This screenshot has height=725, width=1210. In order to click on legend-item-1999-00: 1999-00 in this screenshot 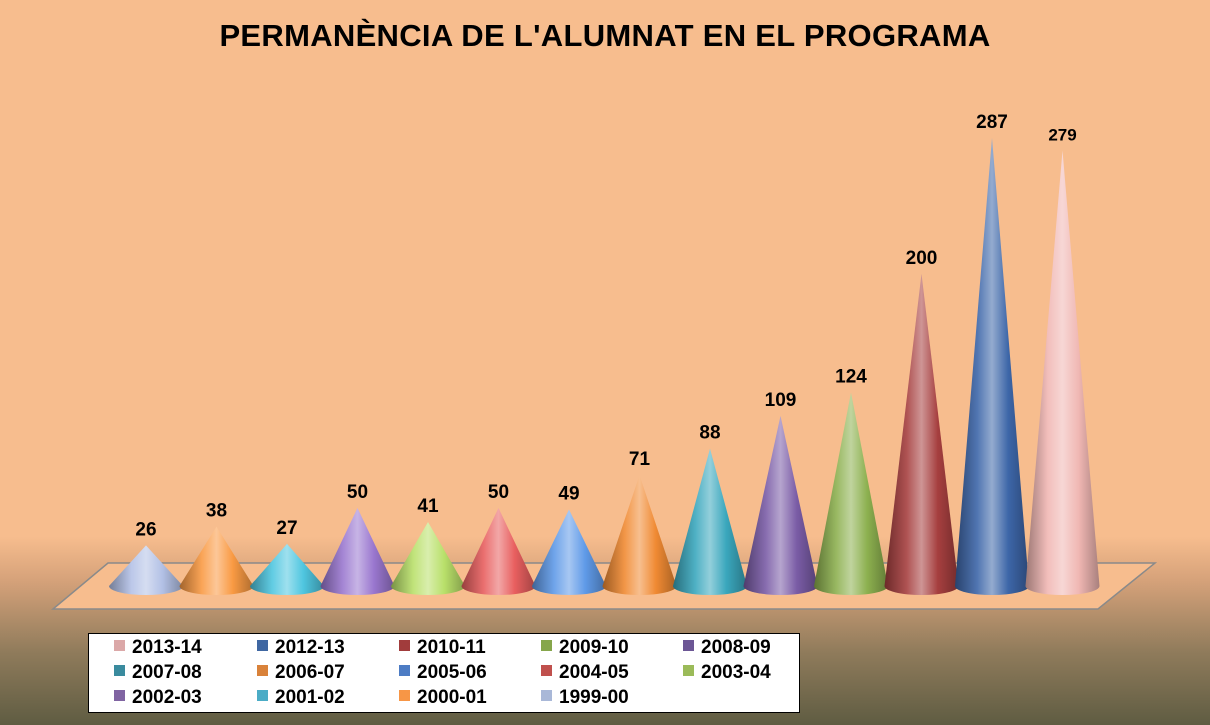, I will do `click(585, 698)`.